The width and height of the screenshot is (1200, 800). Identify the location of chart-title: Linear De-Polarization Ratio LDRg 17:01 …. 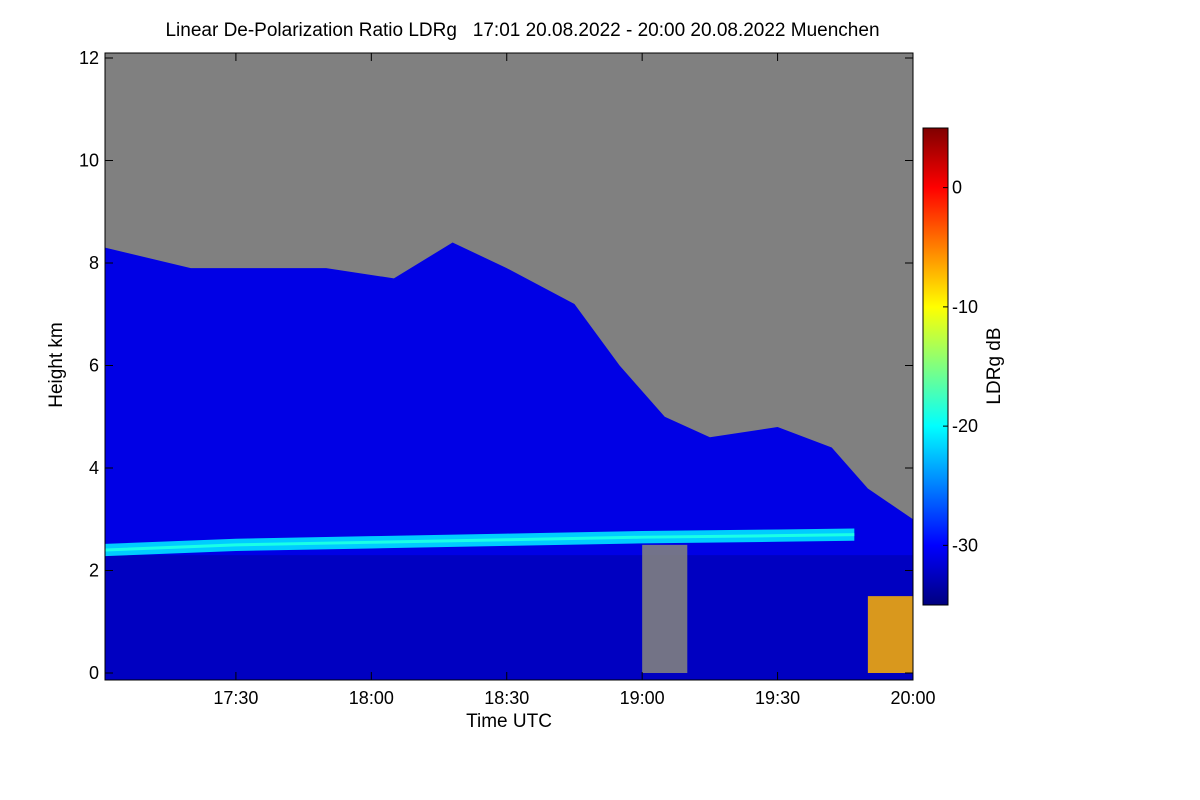
(522, 30).